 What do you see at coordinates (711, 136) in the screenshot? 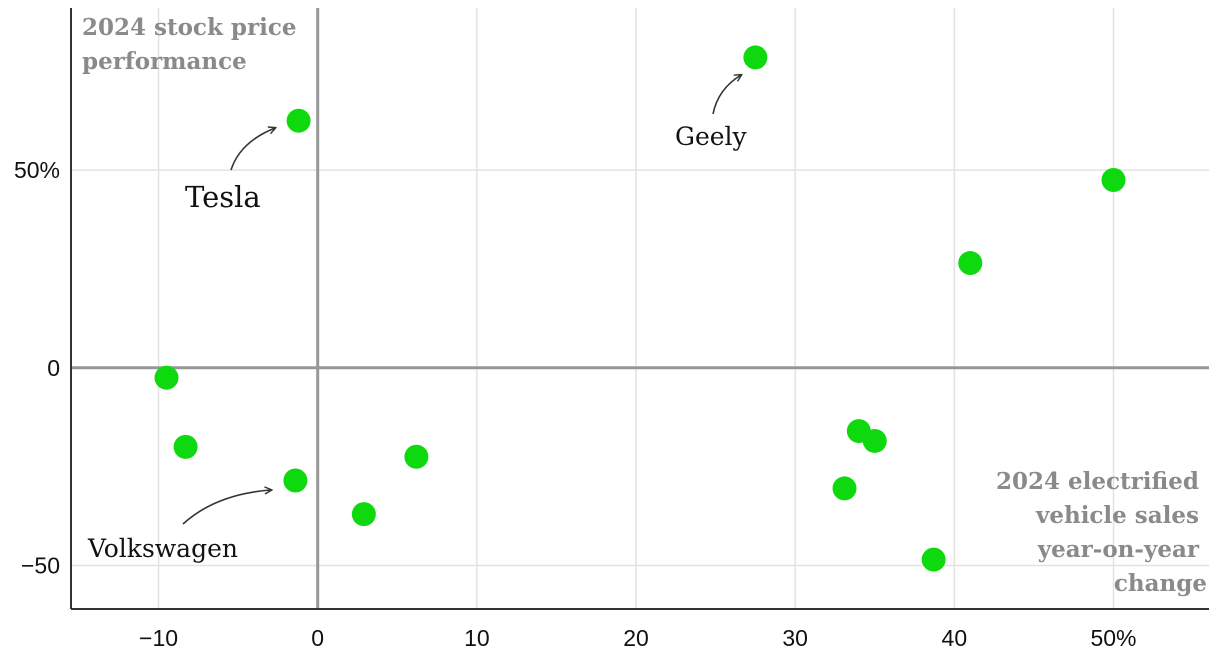
I see `annotation-geely: Geely` at bounding box center [711, 136].